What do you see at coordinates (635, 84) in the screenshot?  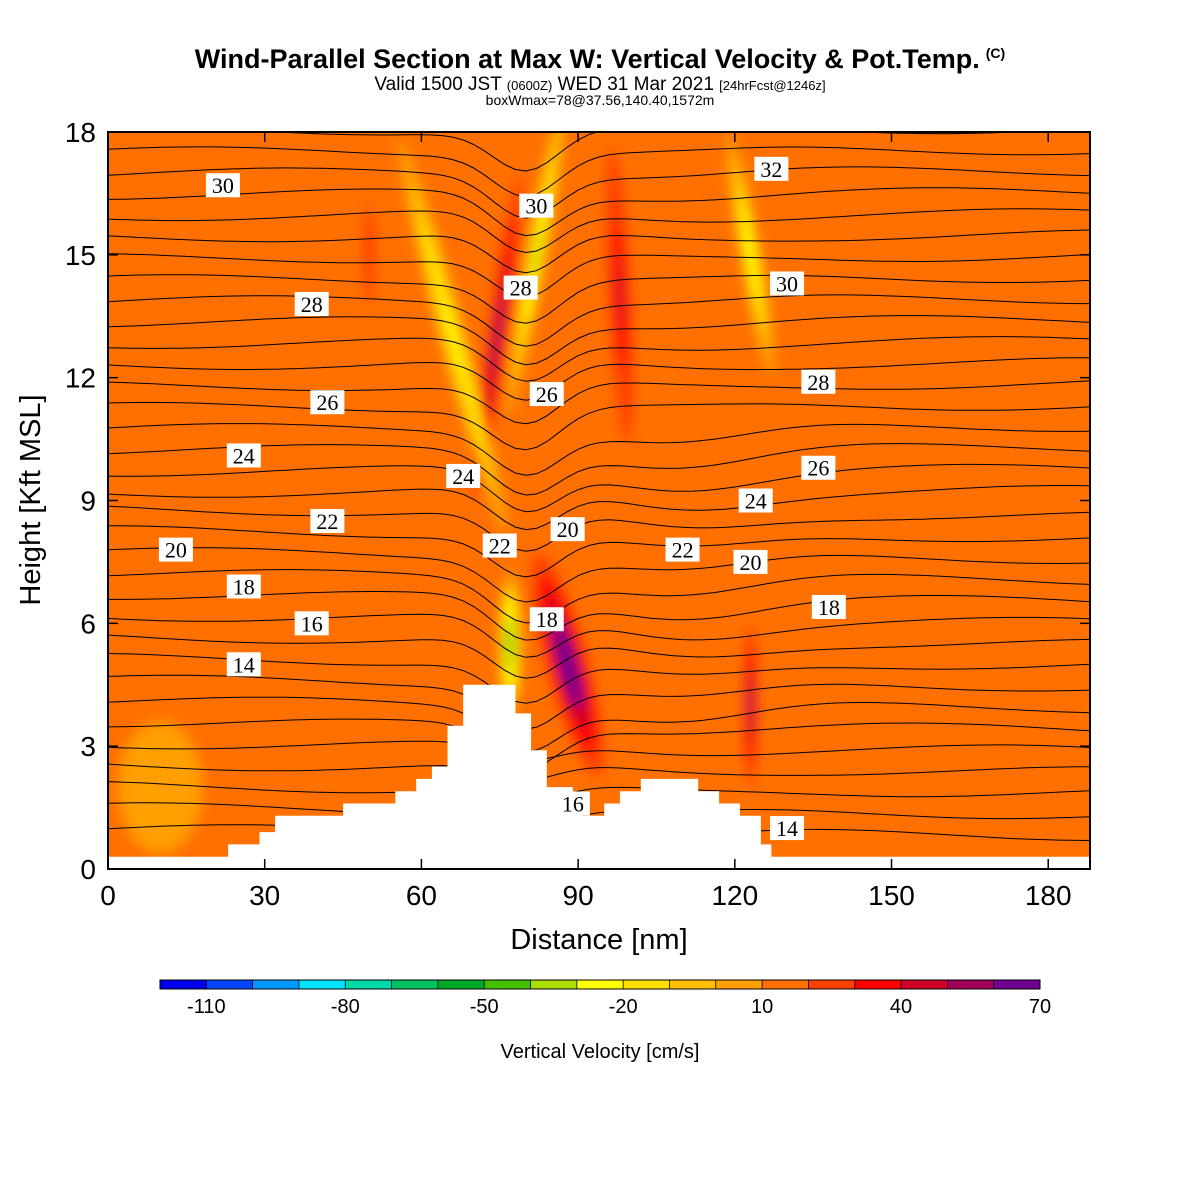 I see `valid-date: WED 31 Mar 2021` at bounding box center [635, 84].